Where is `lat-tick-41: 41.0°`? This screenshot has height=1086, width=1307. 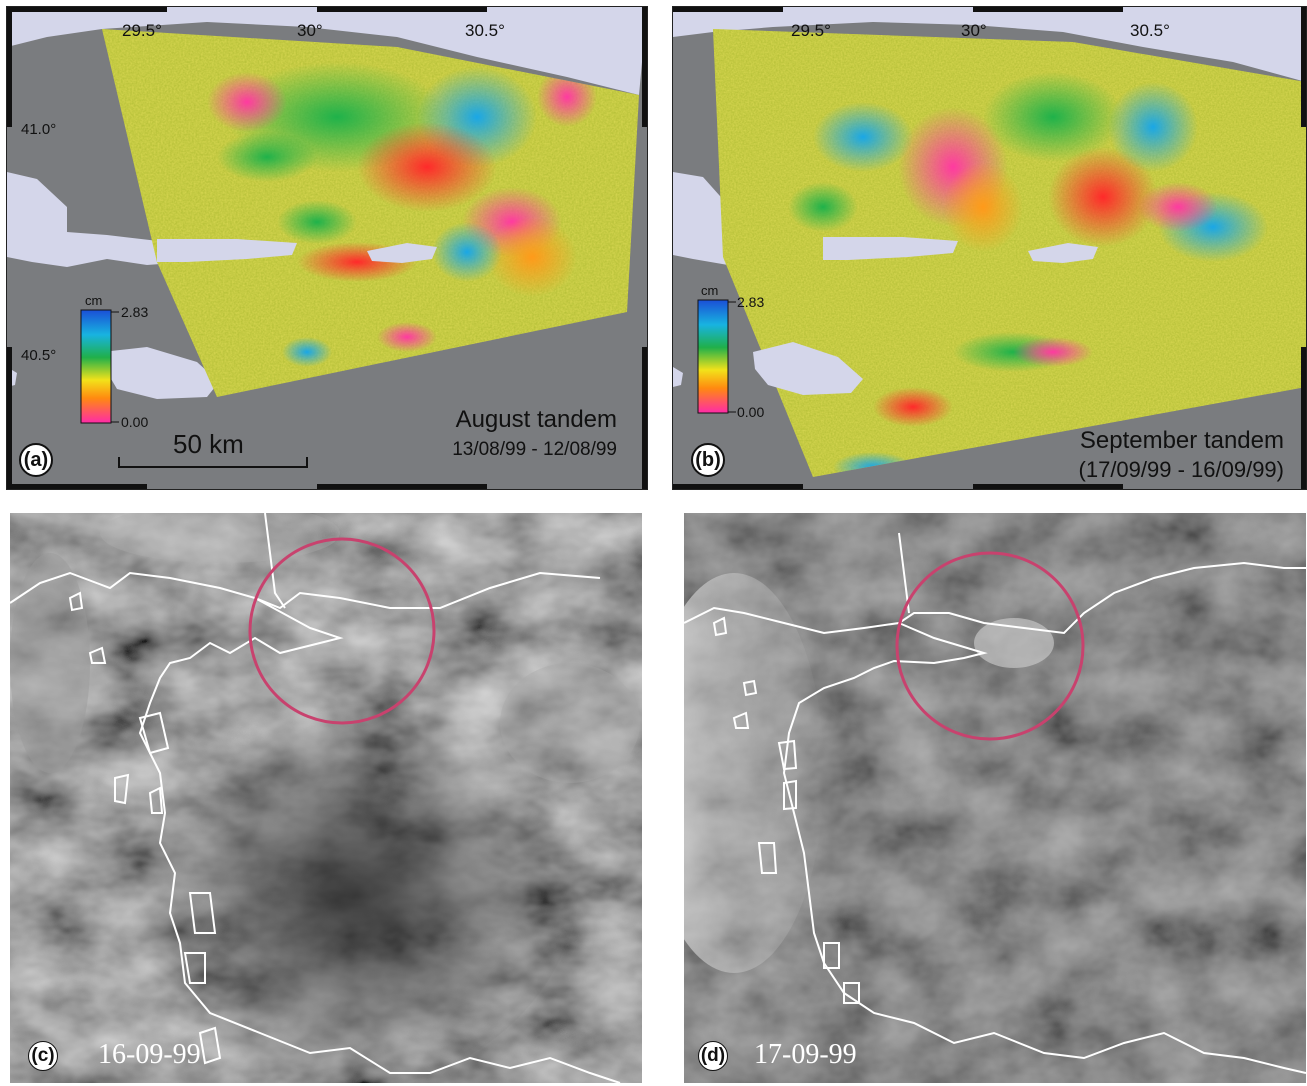
lat-tick-41: 41.0° is located at coordinates (39, 129).